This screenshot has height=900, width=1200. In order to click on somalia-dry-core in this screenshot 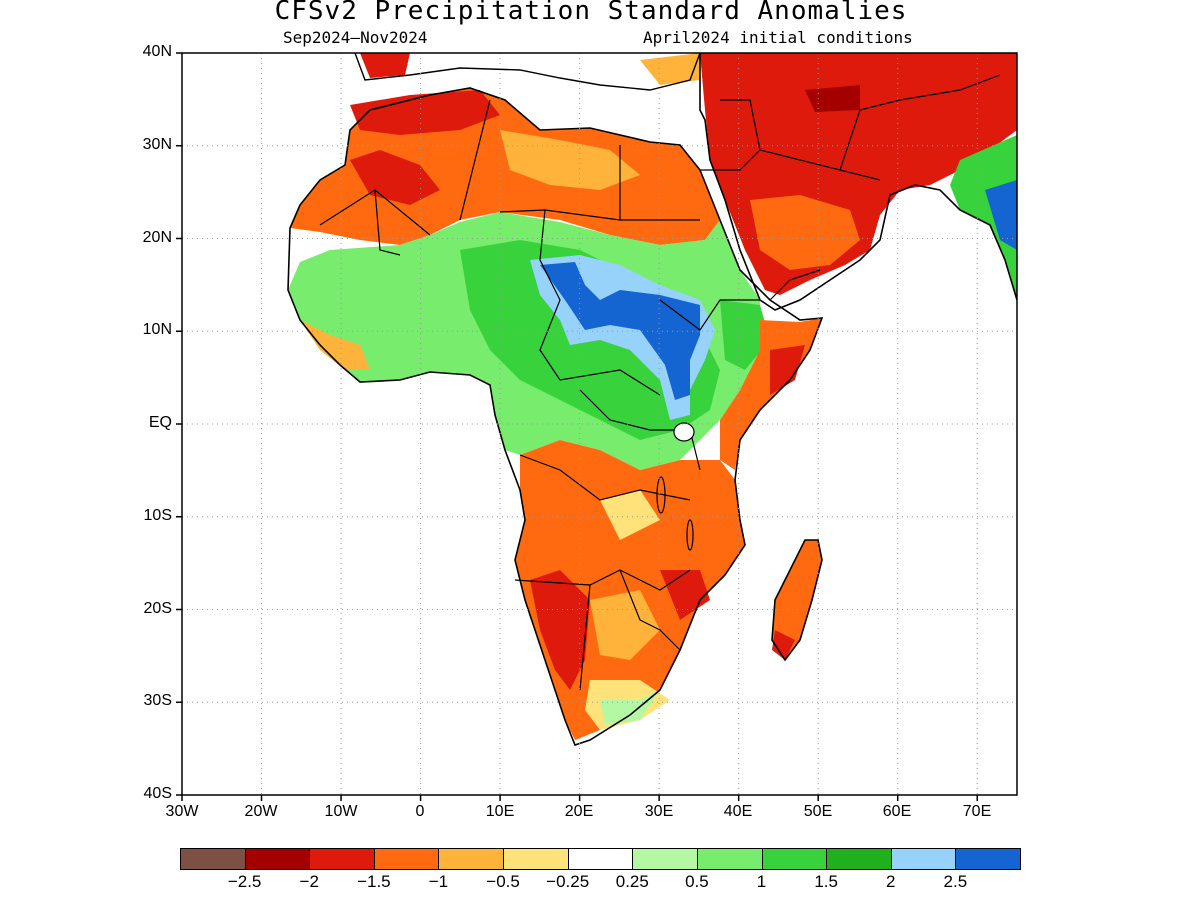, I will do `click(787, 370)`.